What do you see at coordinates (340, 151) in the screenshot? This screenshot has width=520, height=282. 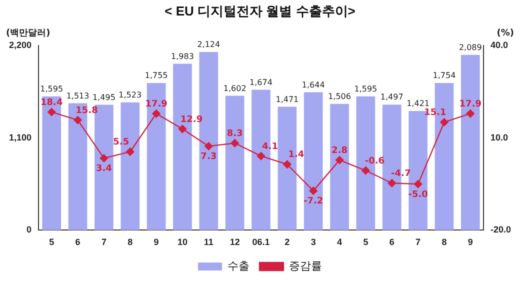 I see `data-label: 2.8` at bounding box center [340, 151].